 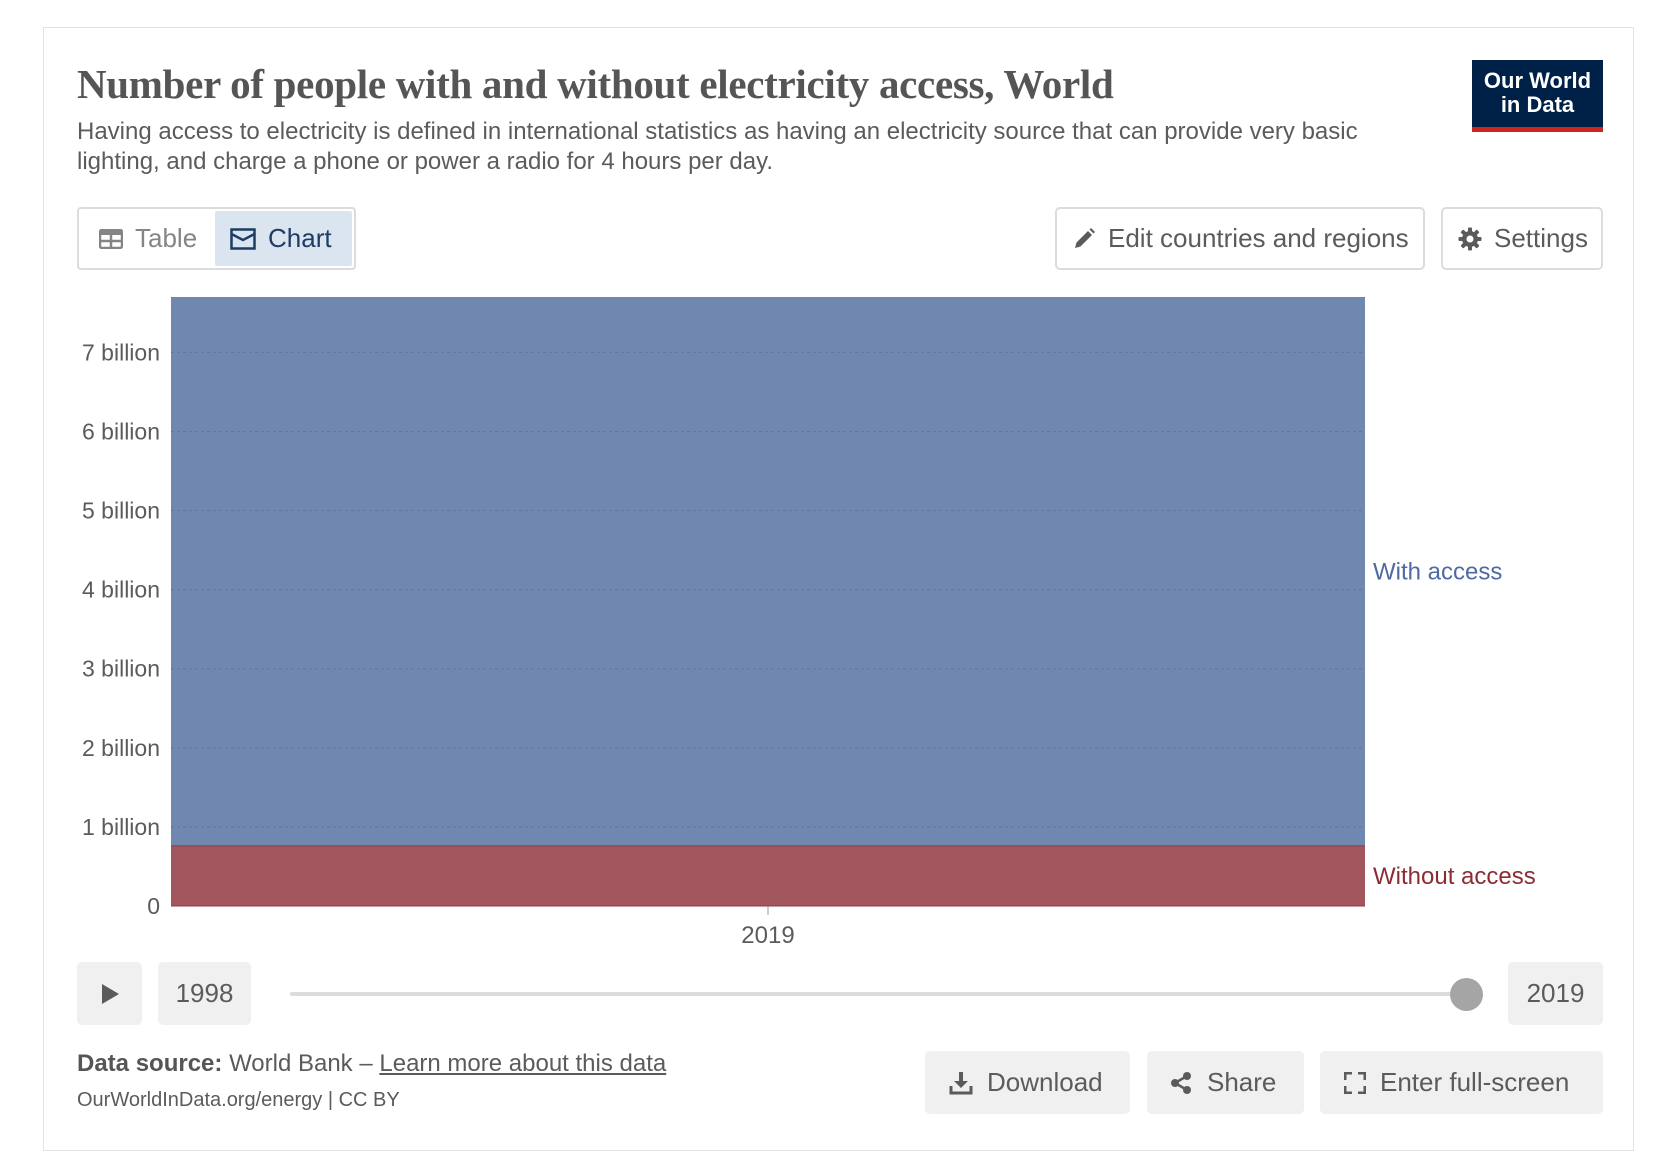 I want to click on y-tick-label: 6 billion, so click(x=121, y=431).